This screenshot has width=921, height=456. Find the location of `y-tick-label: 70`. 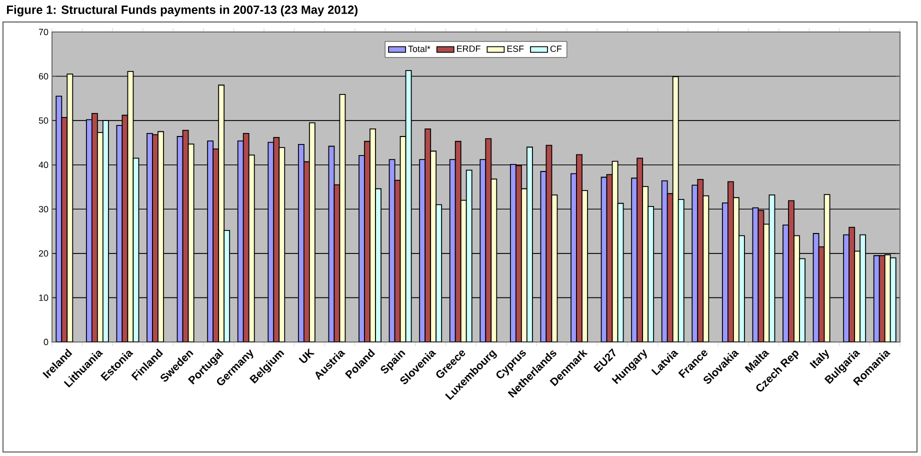

y-tick-label: 70 is located at coordinates (43, 32).